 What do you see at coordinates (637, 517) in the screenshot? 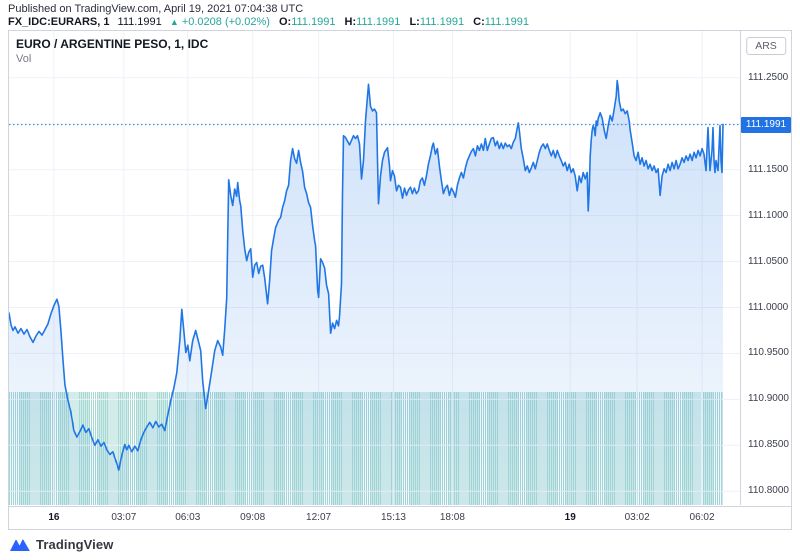
I see `time-axis-label: 03:02` at bounding box center [637, 517].